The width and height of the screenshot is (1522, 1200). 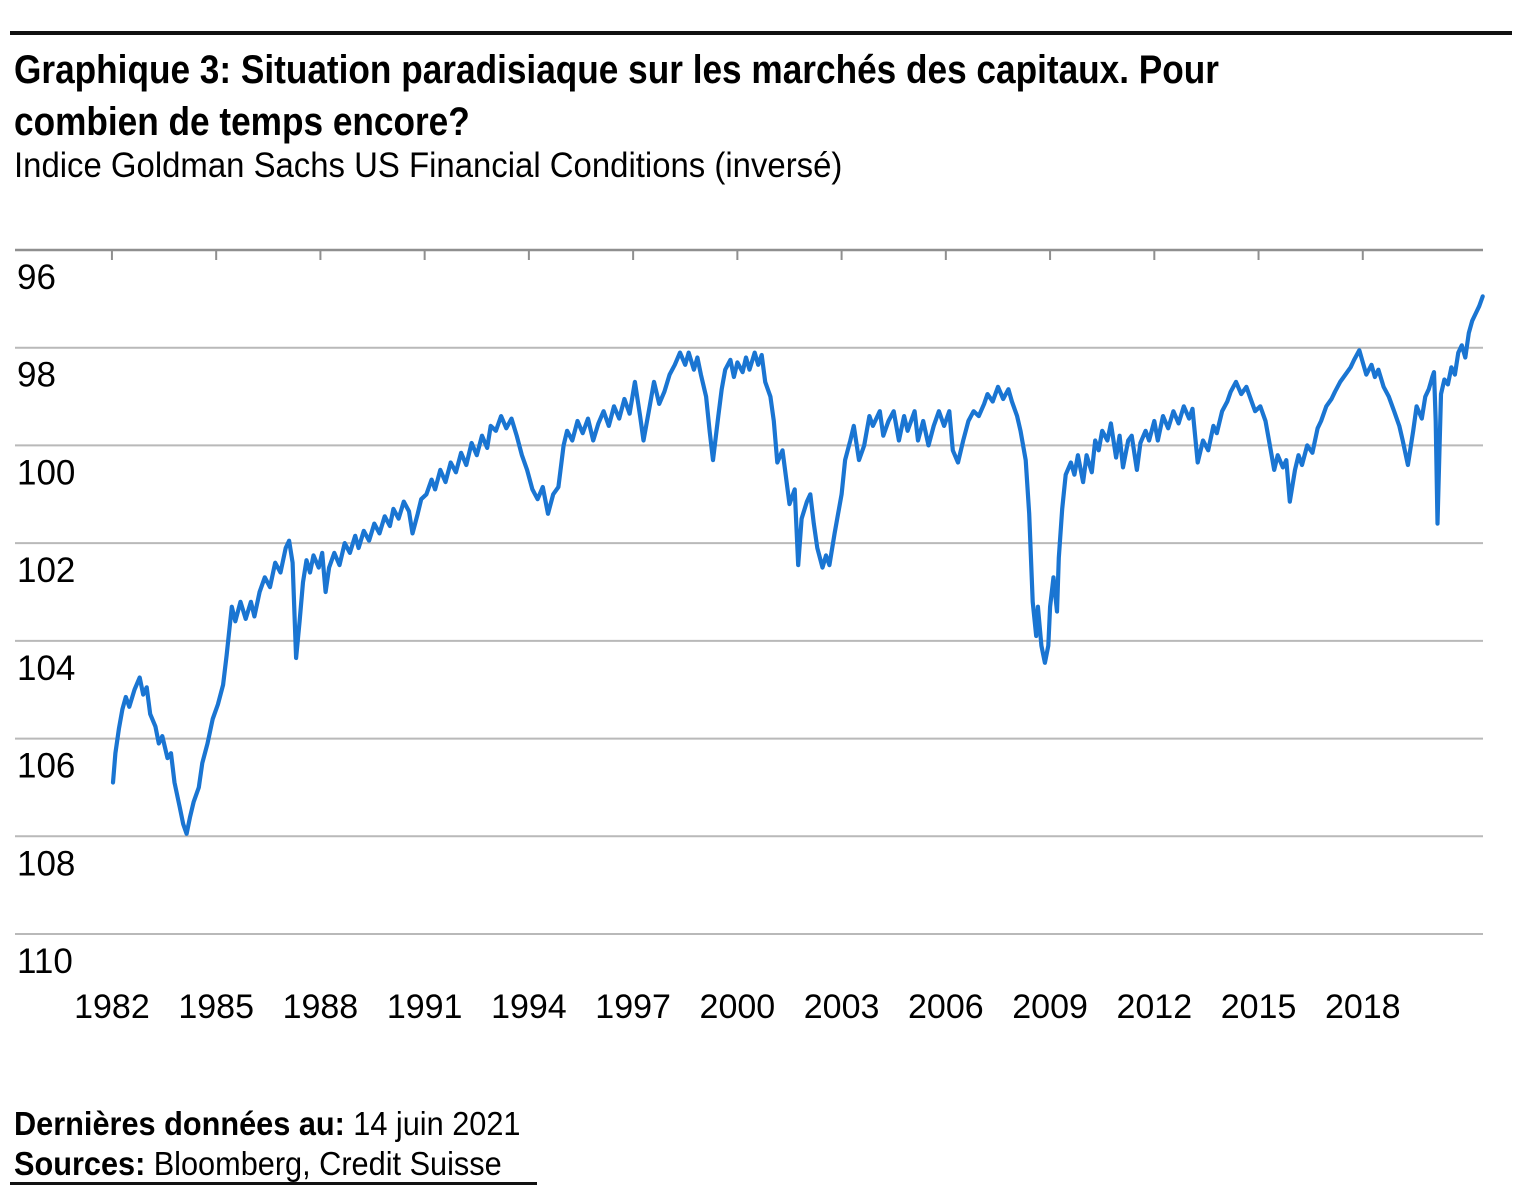 I want to click on x-tick-label: 2018, so click(x=1363, y=1007).